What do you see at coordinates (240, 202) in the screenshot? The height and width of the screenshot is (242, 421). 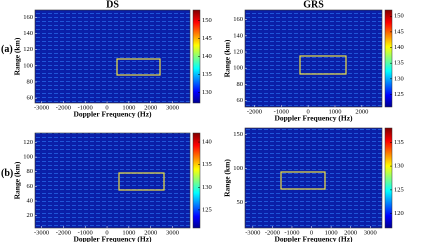 I see `y-tick-label: 50` at bounding box center [240, 202].